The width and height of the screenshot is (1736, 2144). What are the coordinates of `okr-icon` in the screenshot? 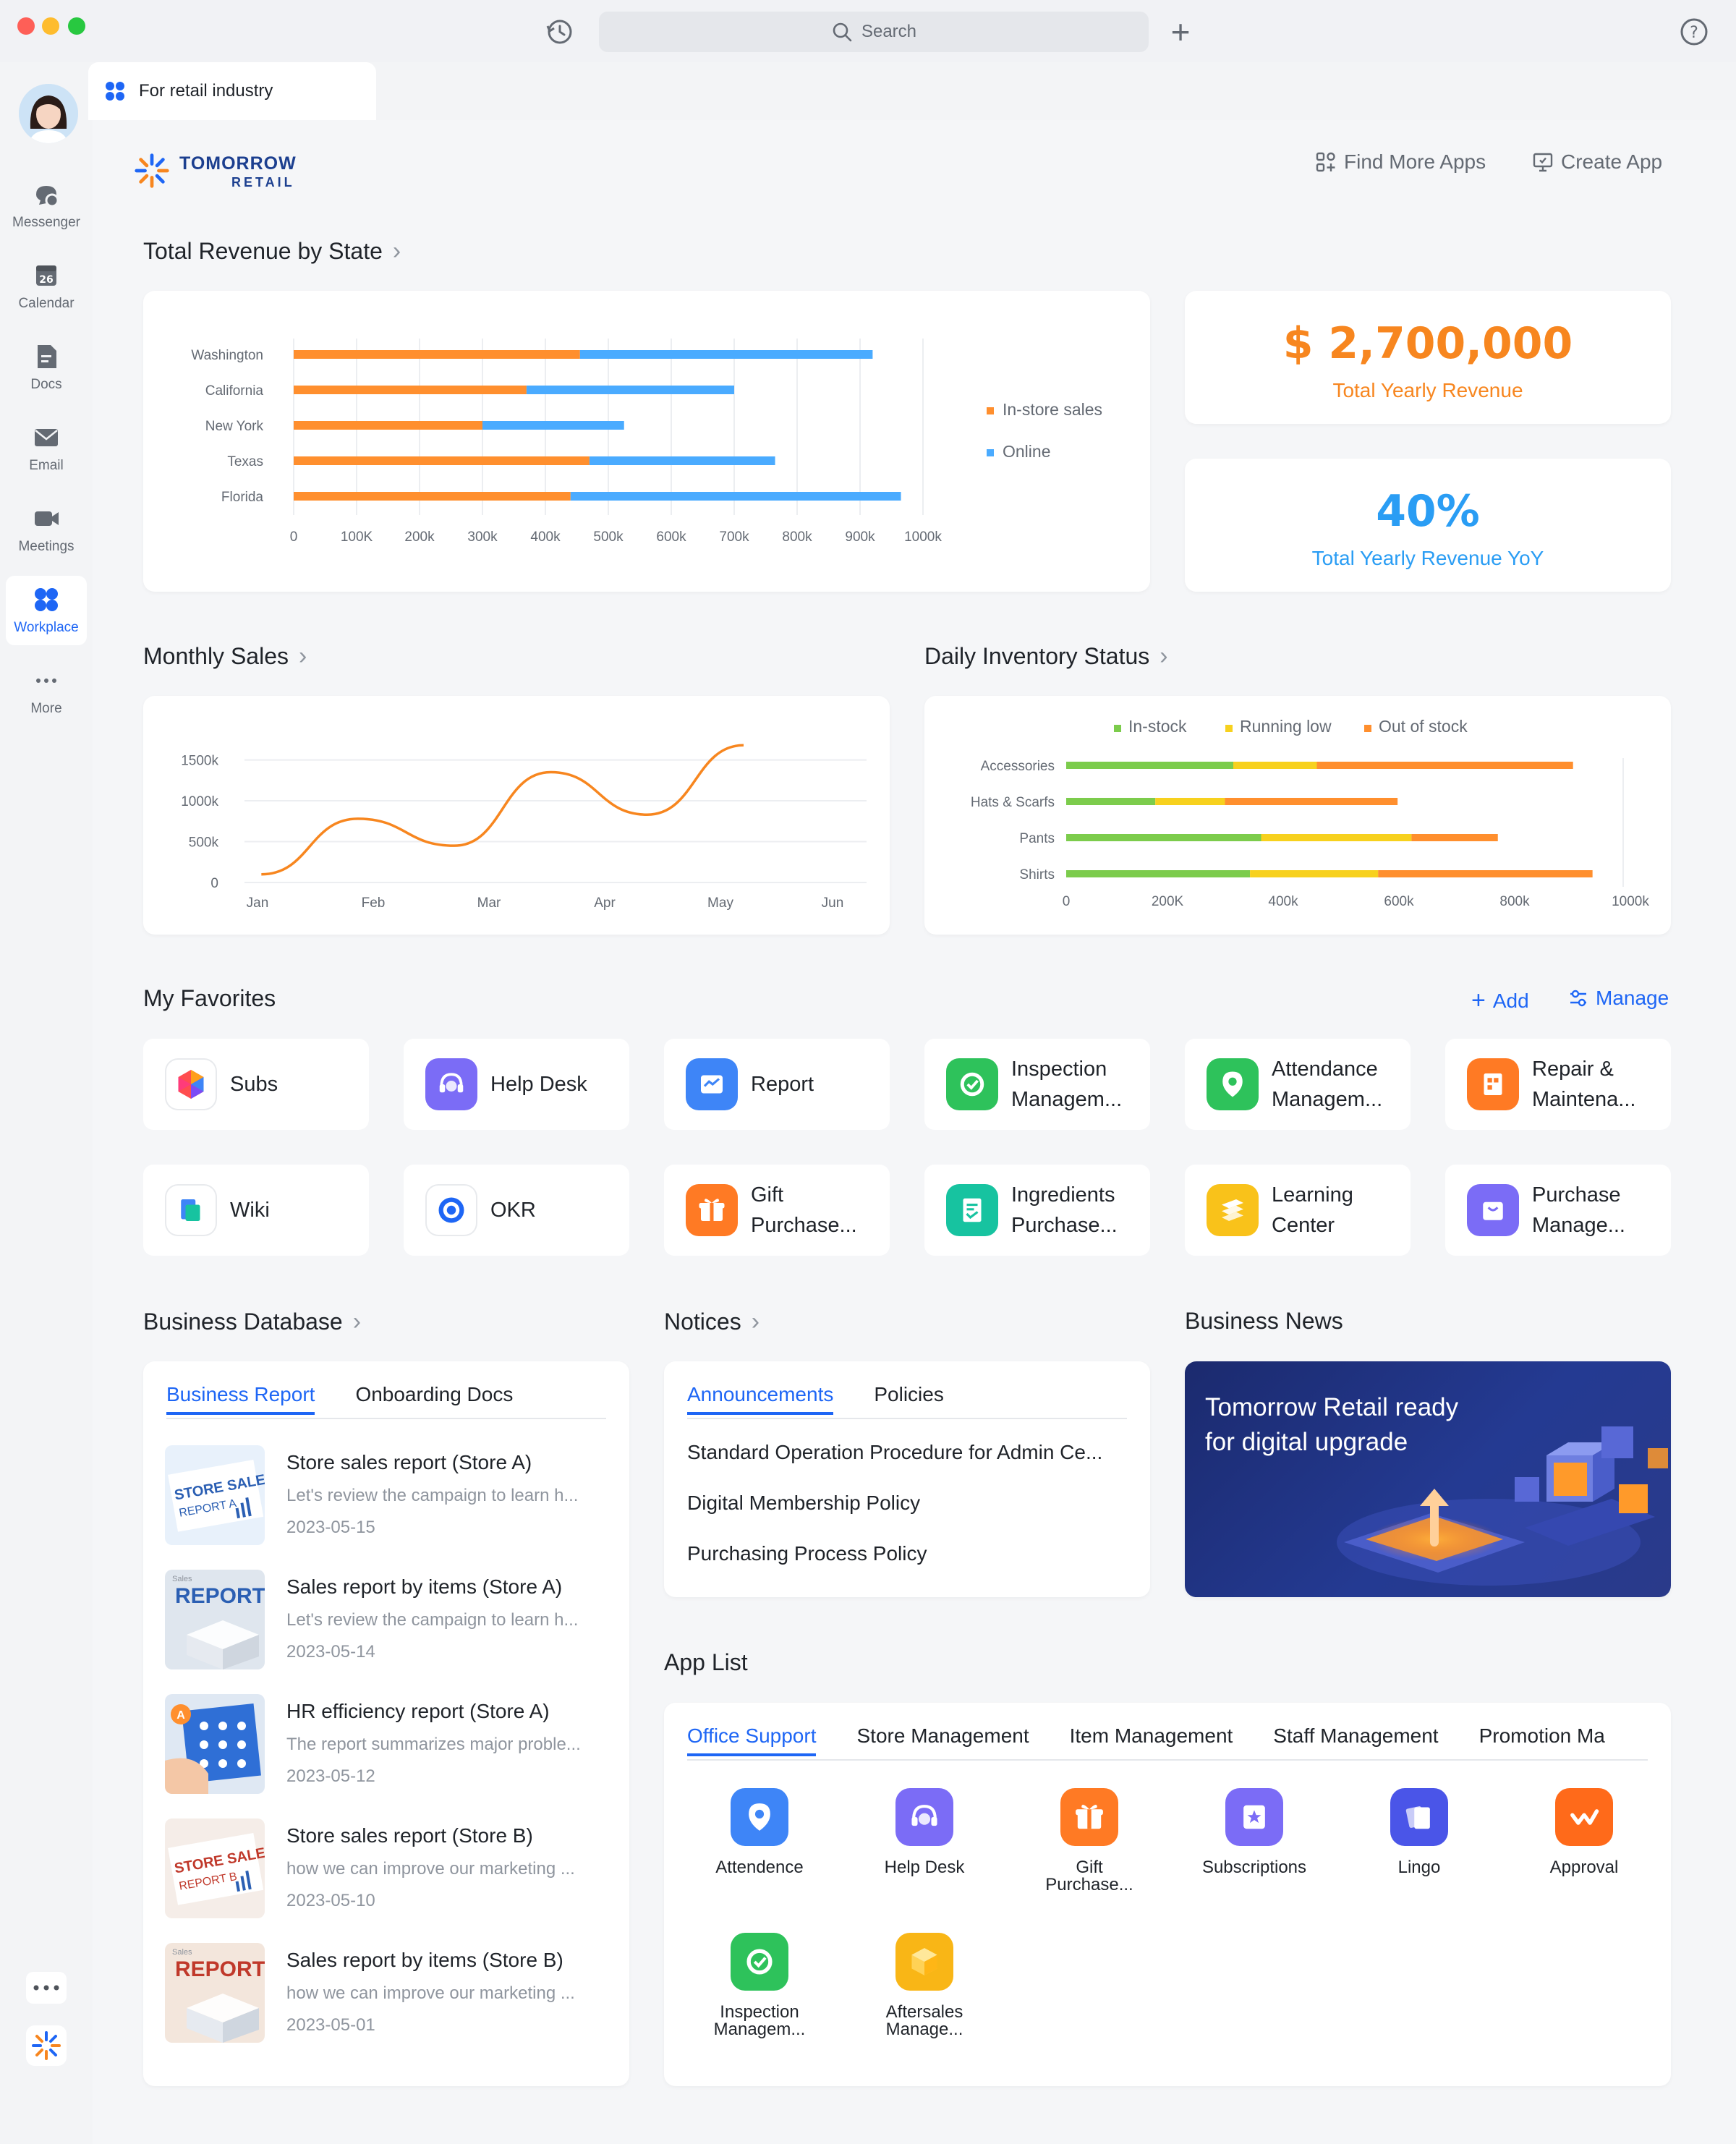 It's located at (451, 1210).